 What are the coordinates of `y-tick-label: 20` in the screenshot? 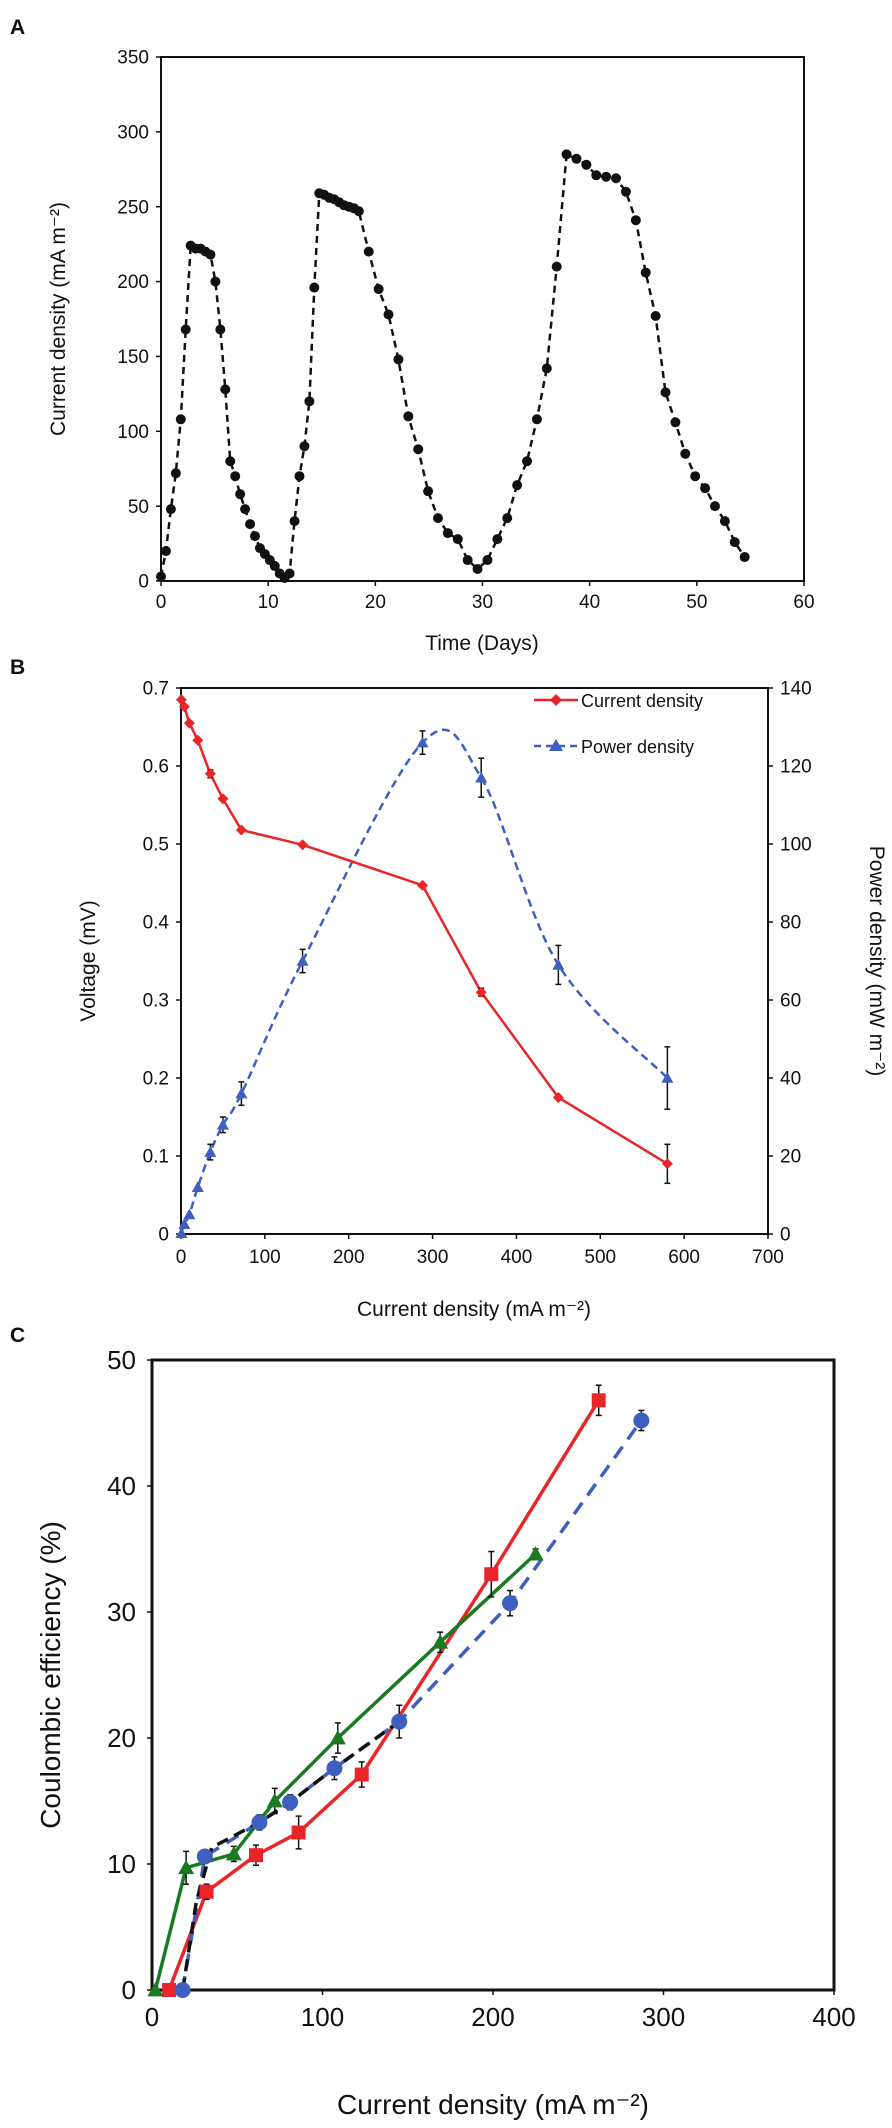 It's located at (121, 1738).